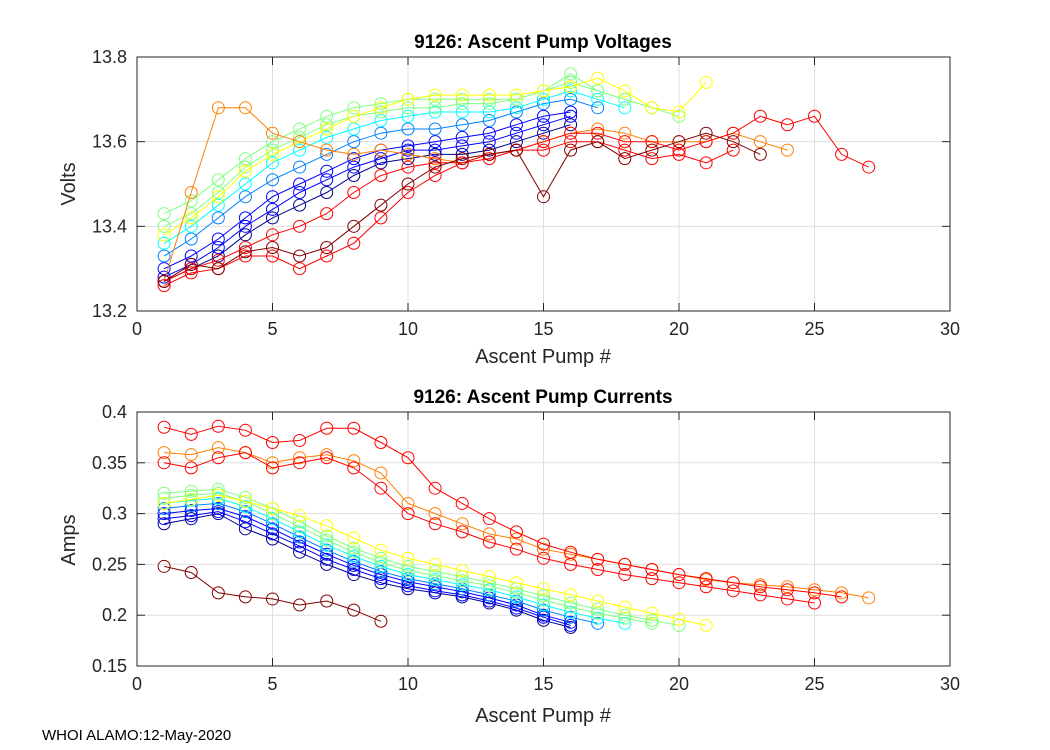 Image resolution: width=1050 pixels, height=750 pixels. What do you see at coordinates (814, 684) in the screenshot?
I see `current-x-tick-label: 25` at bounding box center [814, 684].